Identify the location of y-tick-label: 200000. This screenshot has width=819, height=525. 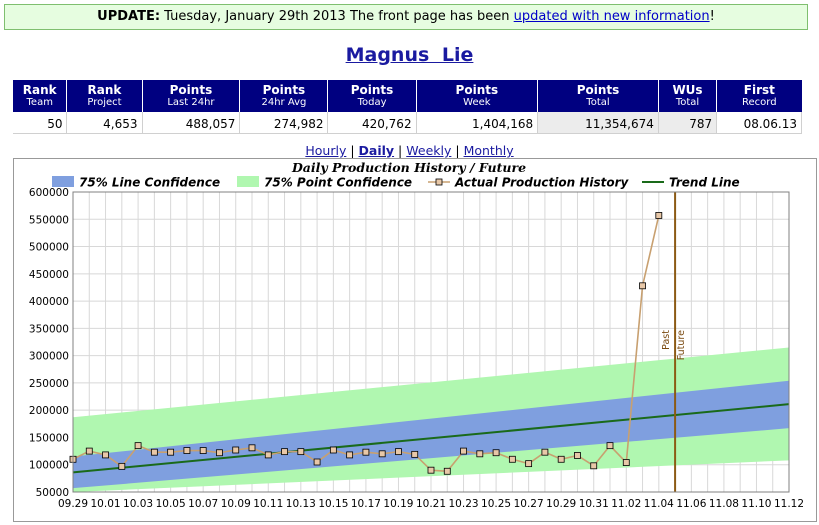
(49, 411).